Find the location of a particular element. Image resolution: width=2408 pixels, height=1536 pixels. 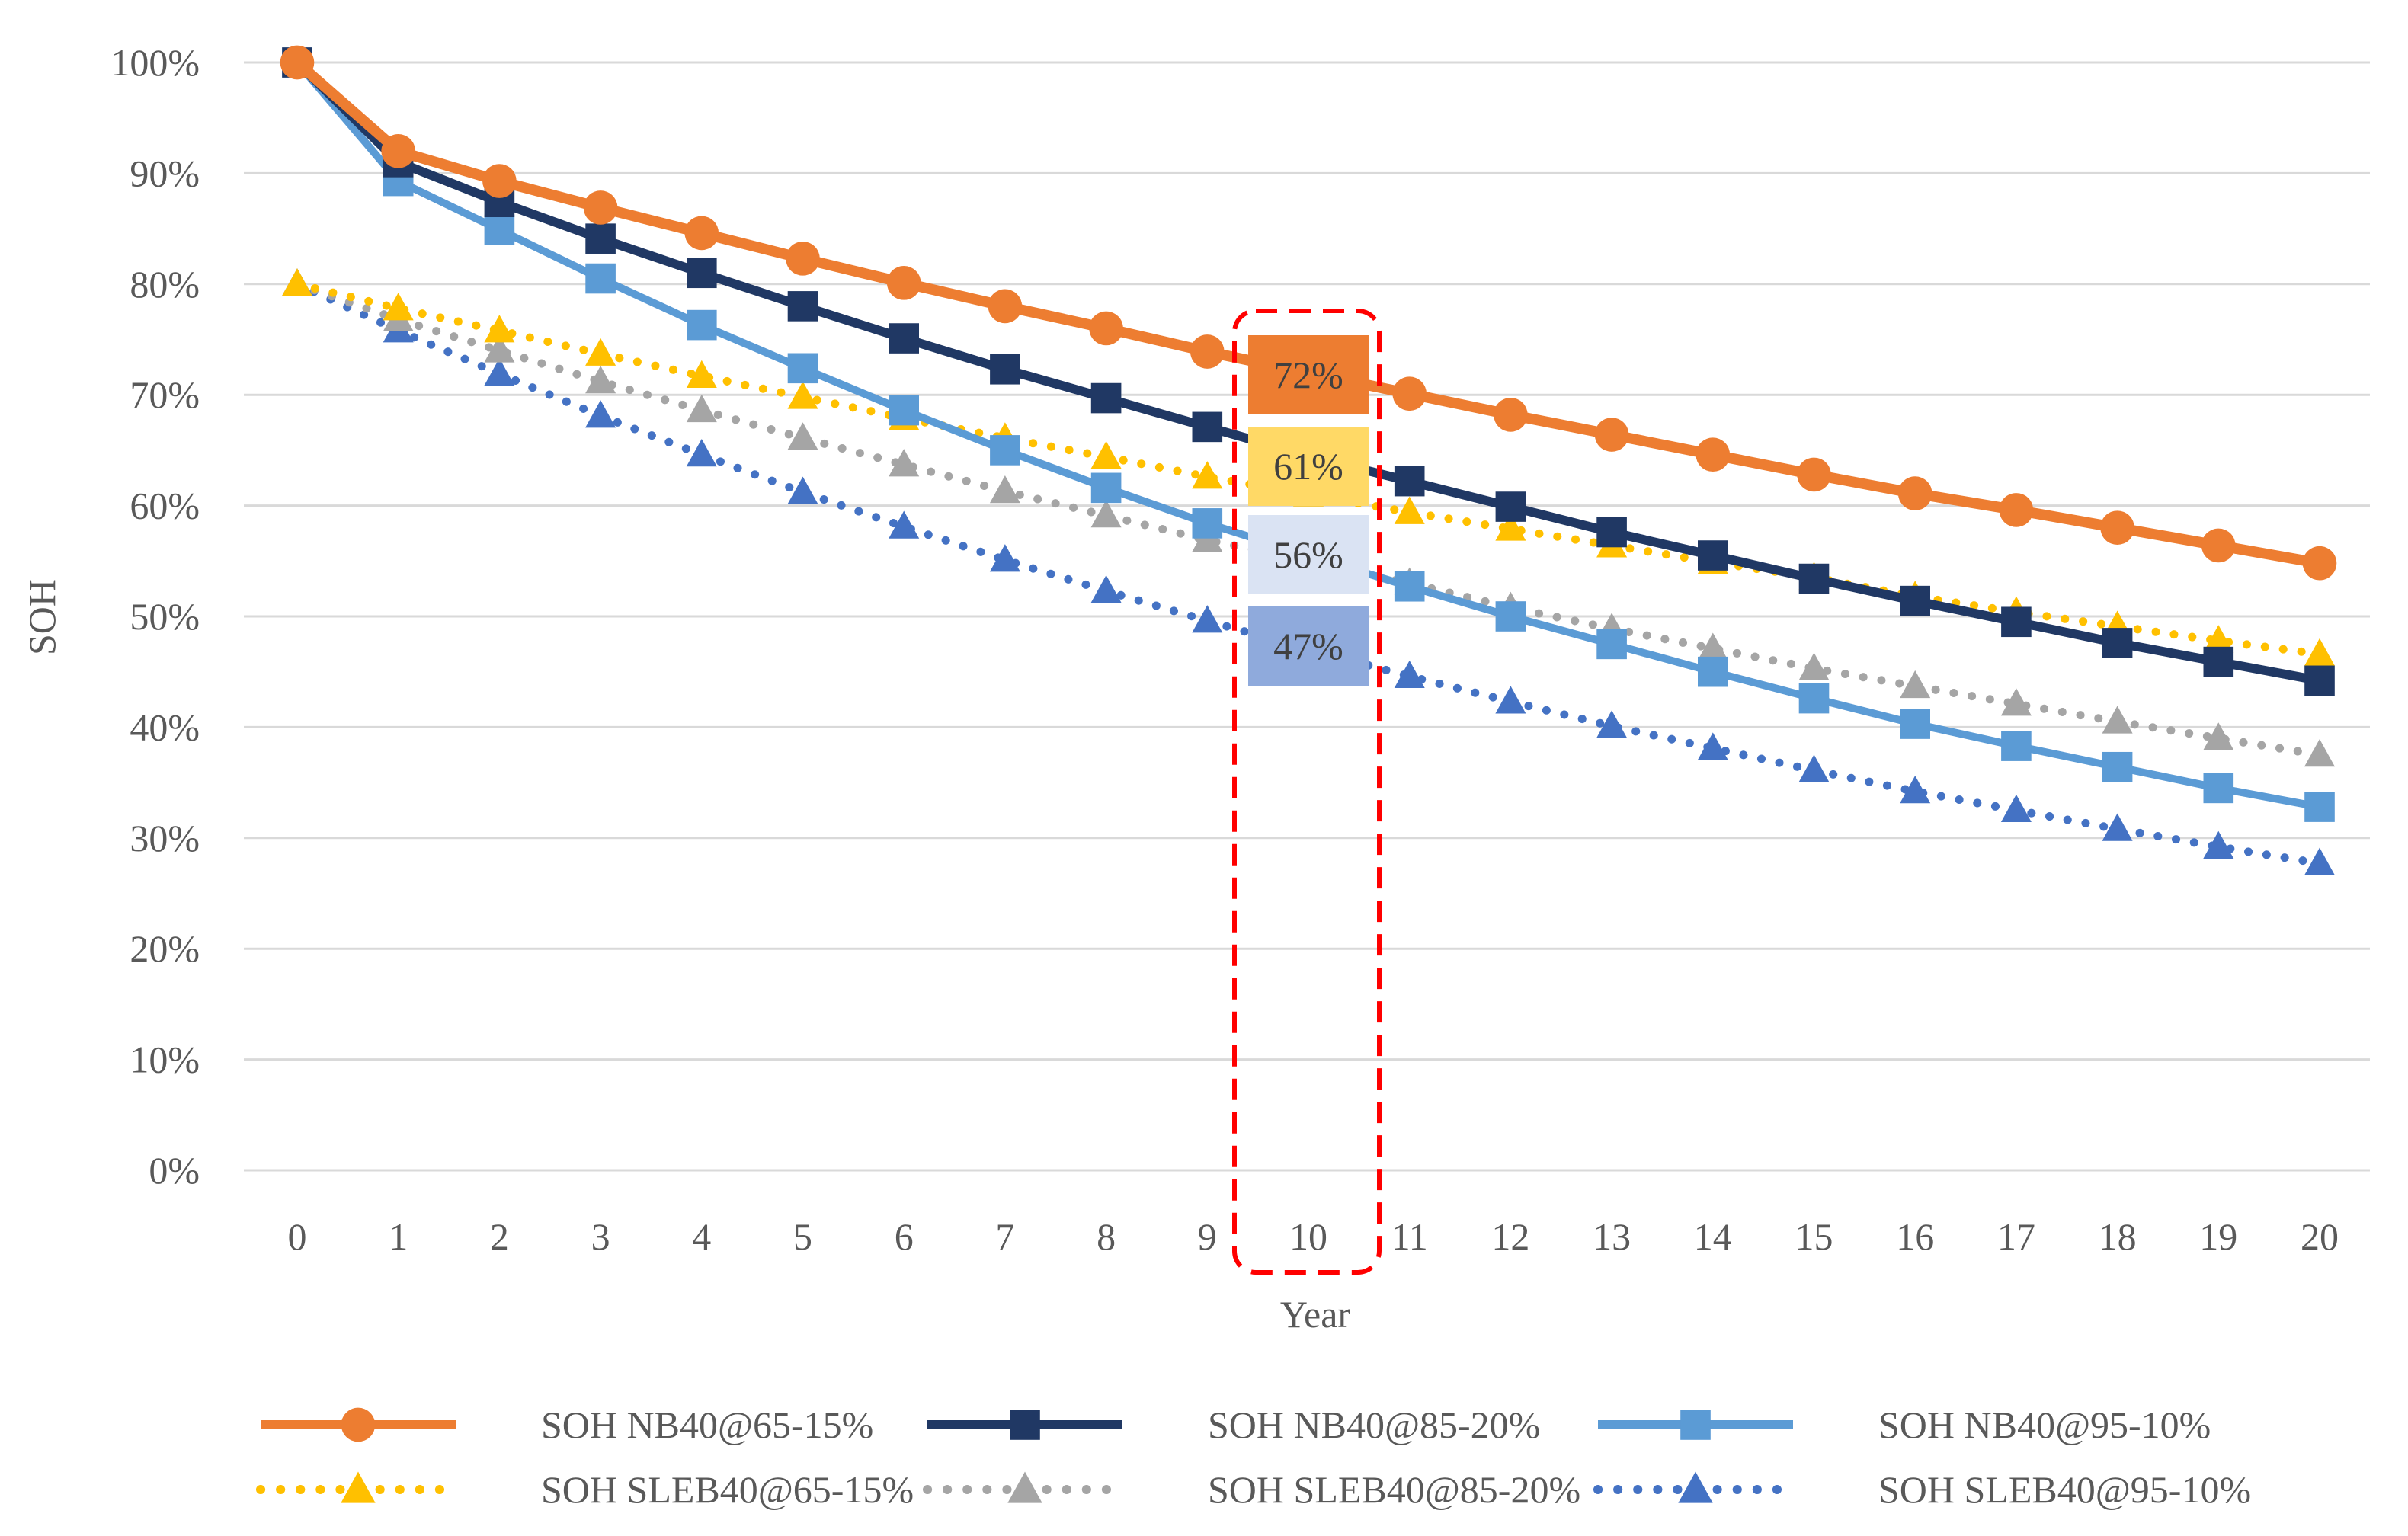

legend-item-soh-sleb40-85-20-: SOH SLEB40@85-20% is located at coordinates (1251, 1489).